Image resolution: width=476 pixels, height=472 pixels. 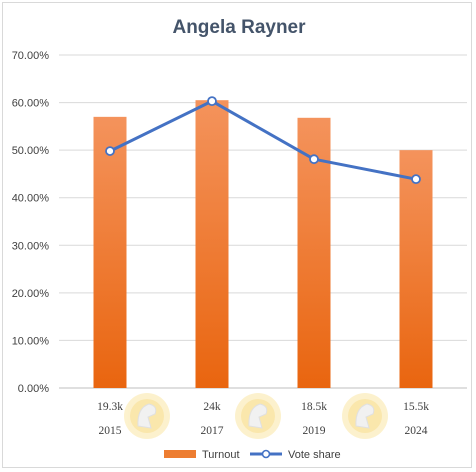 I want to click on legend-marker-vote-share, so click(x=266, y=454).